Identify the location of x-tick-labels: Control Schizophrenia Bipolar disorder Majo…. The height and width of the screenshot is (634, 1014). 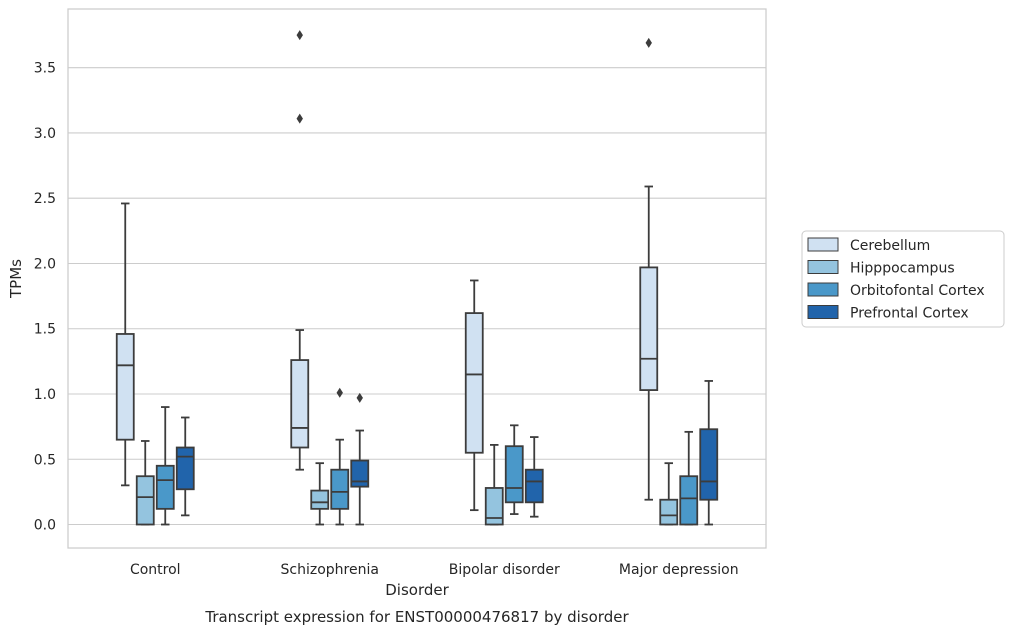
(434, 570).